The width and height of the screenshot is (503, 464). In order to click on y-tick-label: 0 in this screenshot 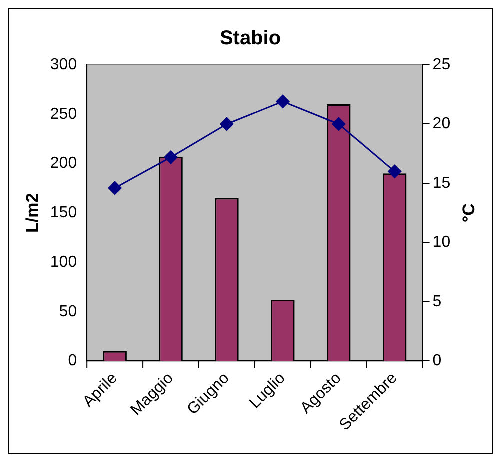, I will do `click(73, 361)`.